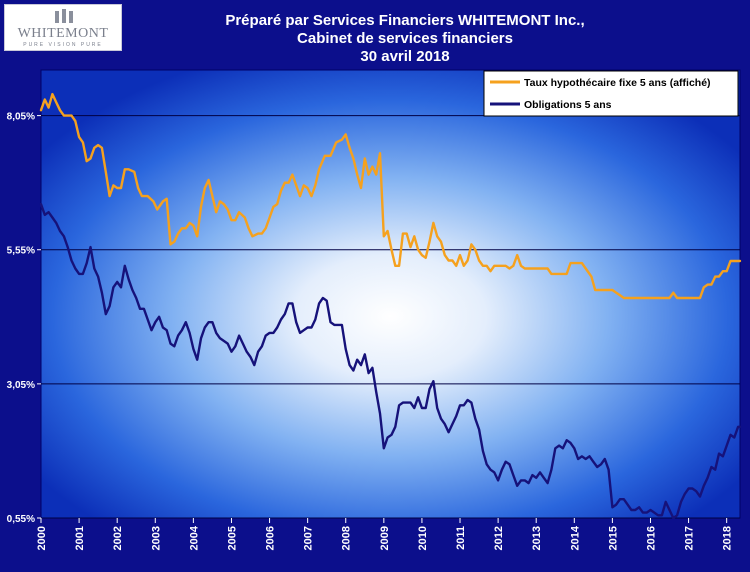 Image resolution: width=750 pixels, height=572 pixels. Describe the element at coordinates (63, 45) in the screenshot. I see `logo-tagline: PURE VISION PURE` at that location.